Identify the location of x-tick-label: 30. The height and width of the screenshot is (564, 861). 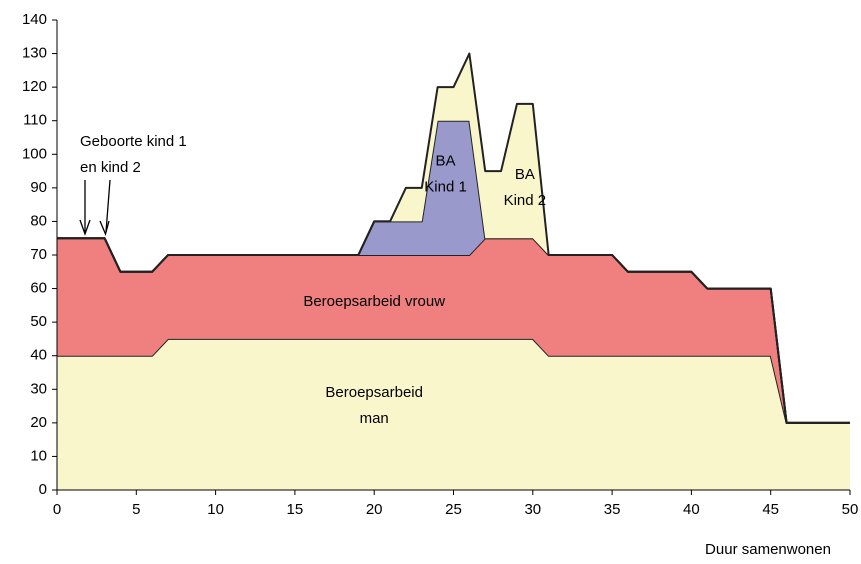
(532, 509).